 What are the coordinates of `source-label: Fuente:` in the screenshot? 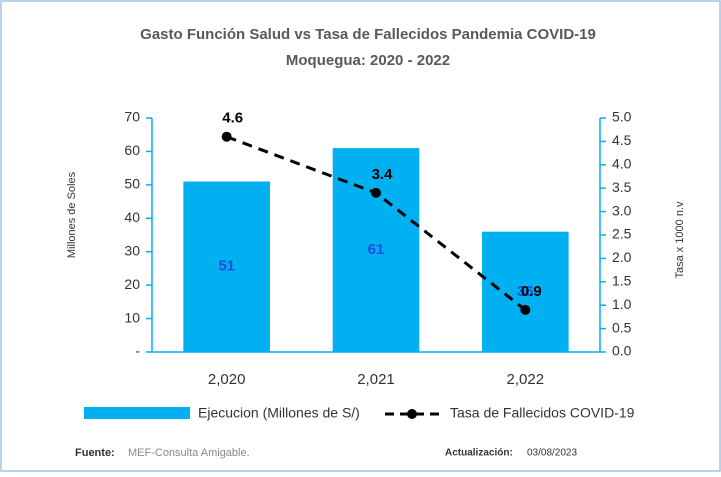 It's located at (95, 453).